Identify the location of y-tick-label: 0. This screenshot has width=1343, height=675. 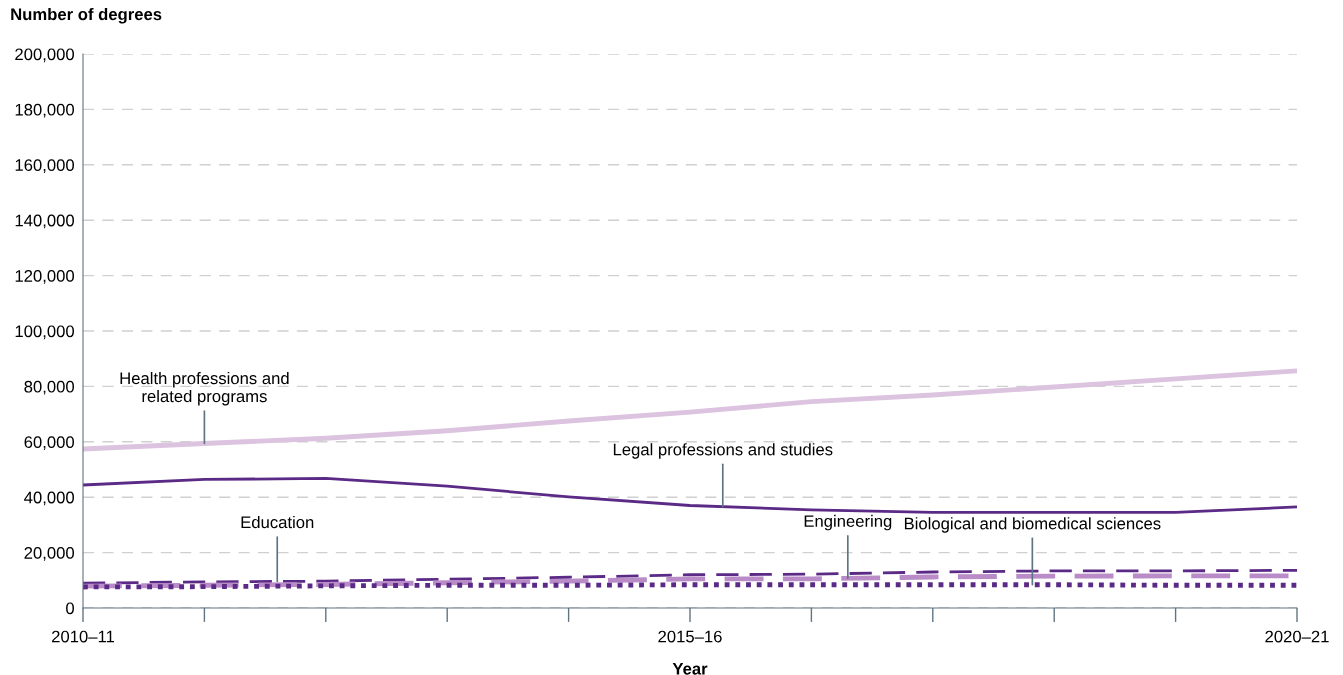
(70, 608).